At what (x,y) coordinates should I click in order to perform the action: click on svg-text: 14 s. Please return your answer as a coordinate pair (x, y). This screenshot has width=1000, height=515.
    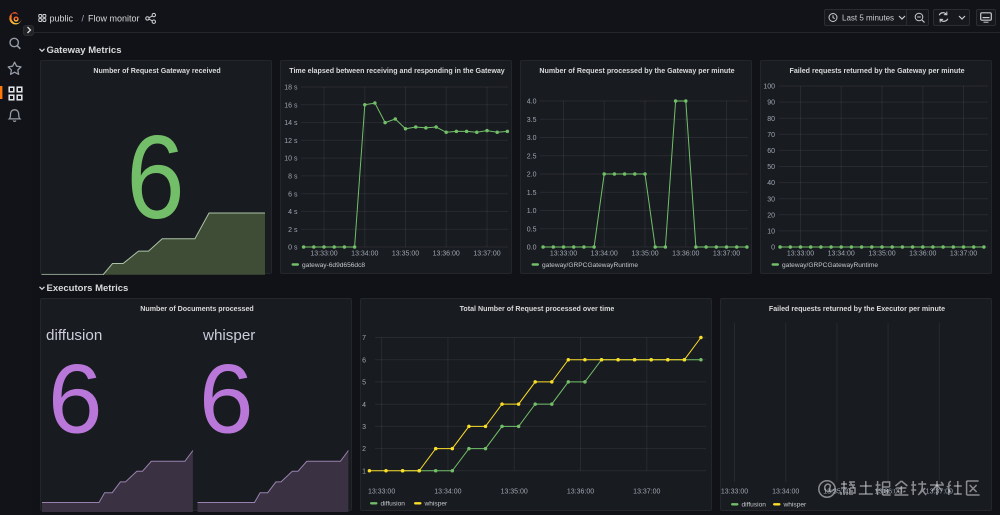
    Looking at the image, I should click on (291, 123).